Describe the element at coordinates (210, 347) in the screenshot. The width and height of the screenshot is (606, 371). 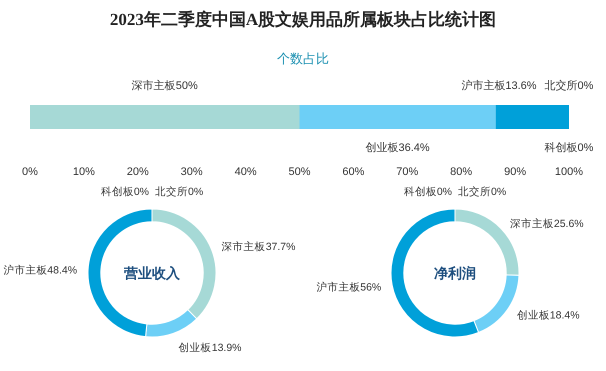
I see `slice-label: 创业板13.9%` at that location.